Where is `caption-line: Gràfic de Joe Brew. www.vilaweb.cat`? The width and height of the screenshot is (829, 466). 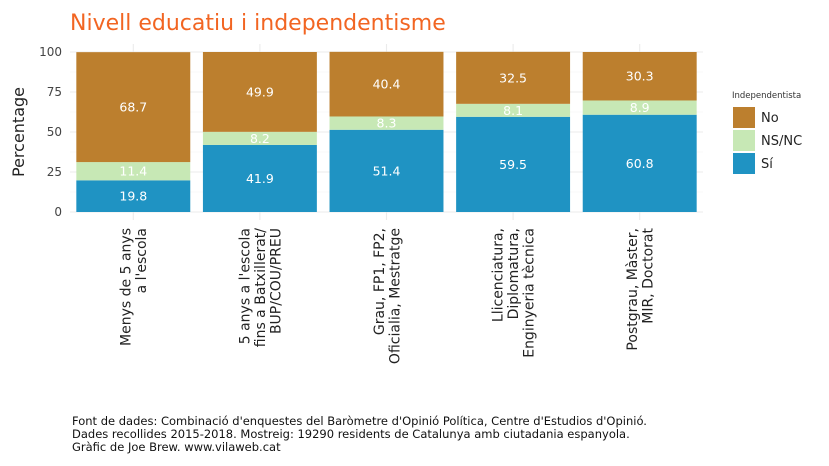
caption-line: Gràfic de Joe Brew. www.vilaweb.cat is located at coordinates (176, 447).